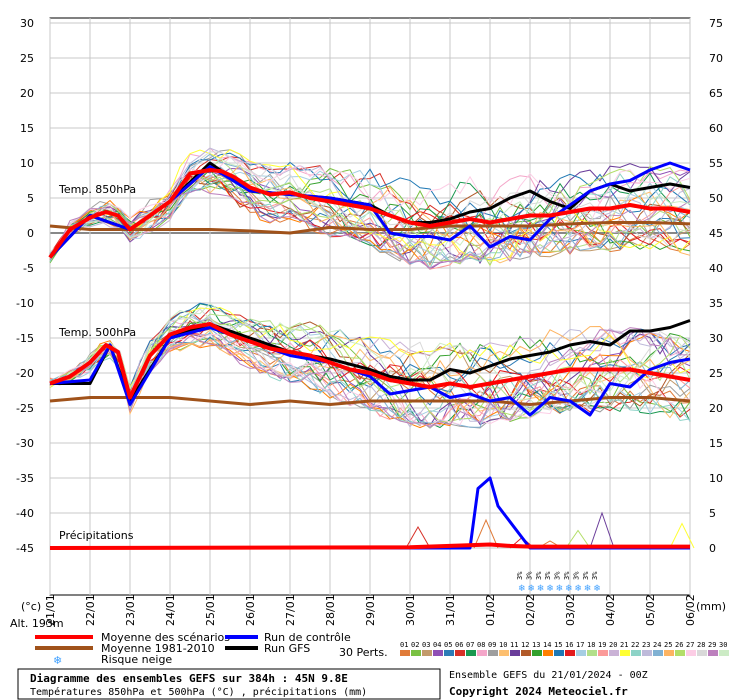 This screenshot has height=700, width=740. Describe the element at coordinates (650, 610) in the screenshot. I see `x-tick-label: 05/02` at that location.